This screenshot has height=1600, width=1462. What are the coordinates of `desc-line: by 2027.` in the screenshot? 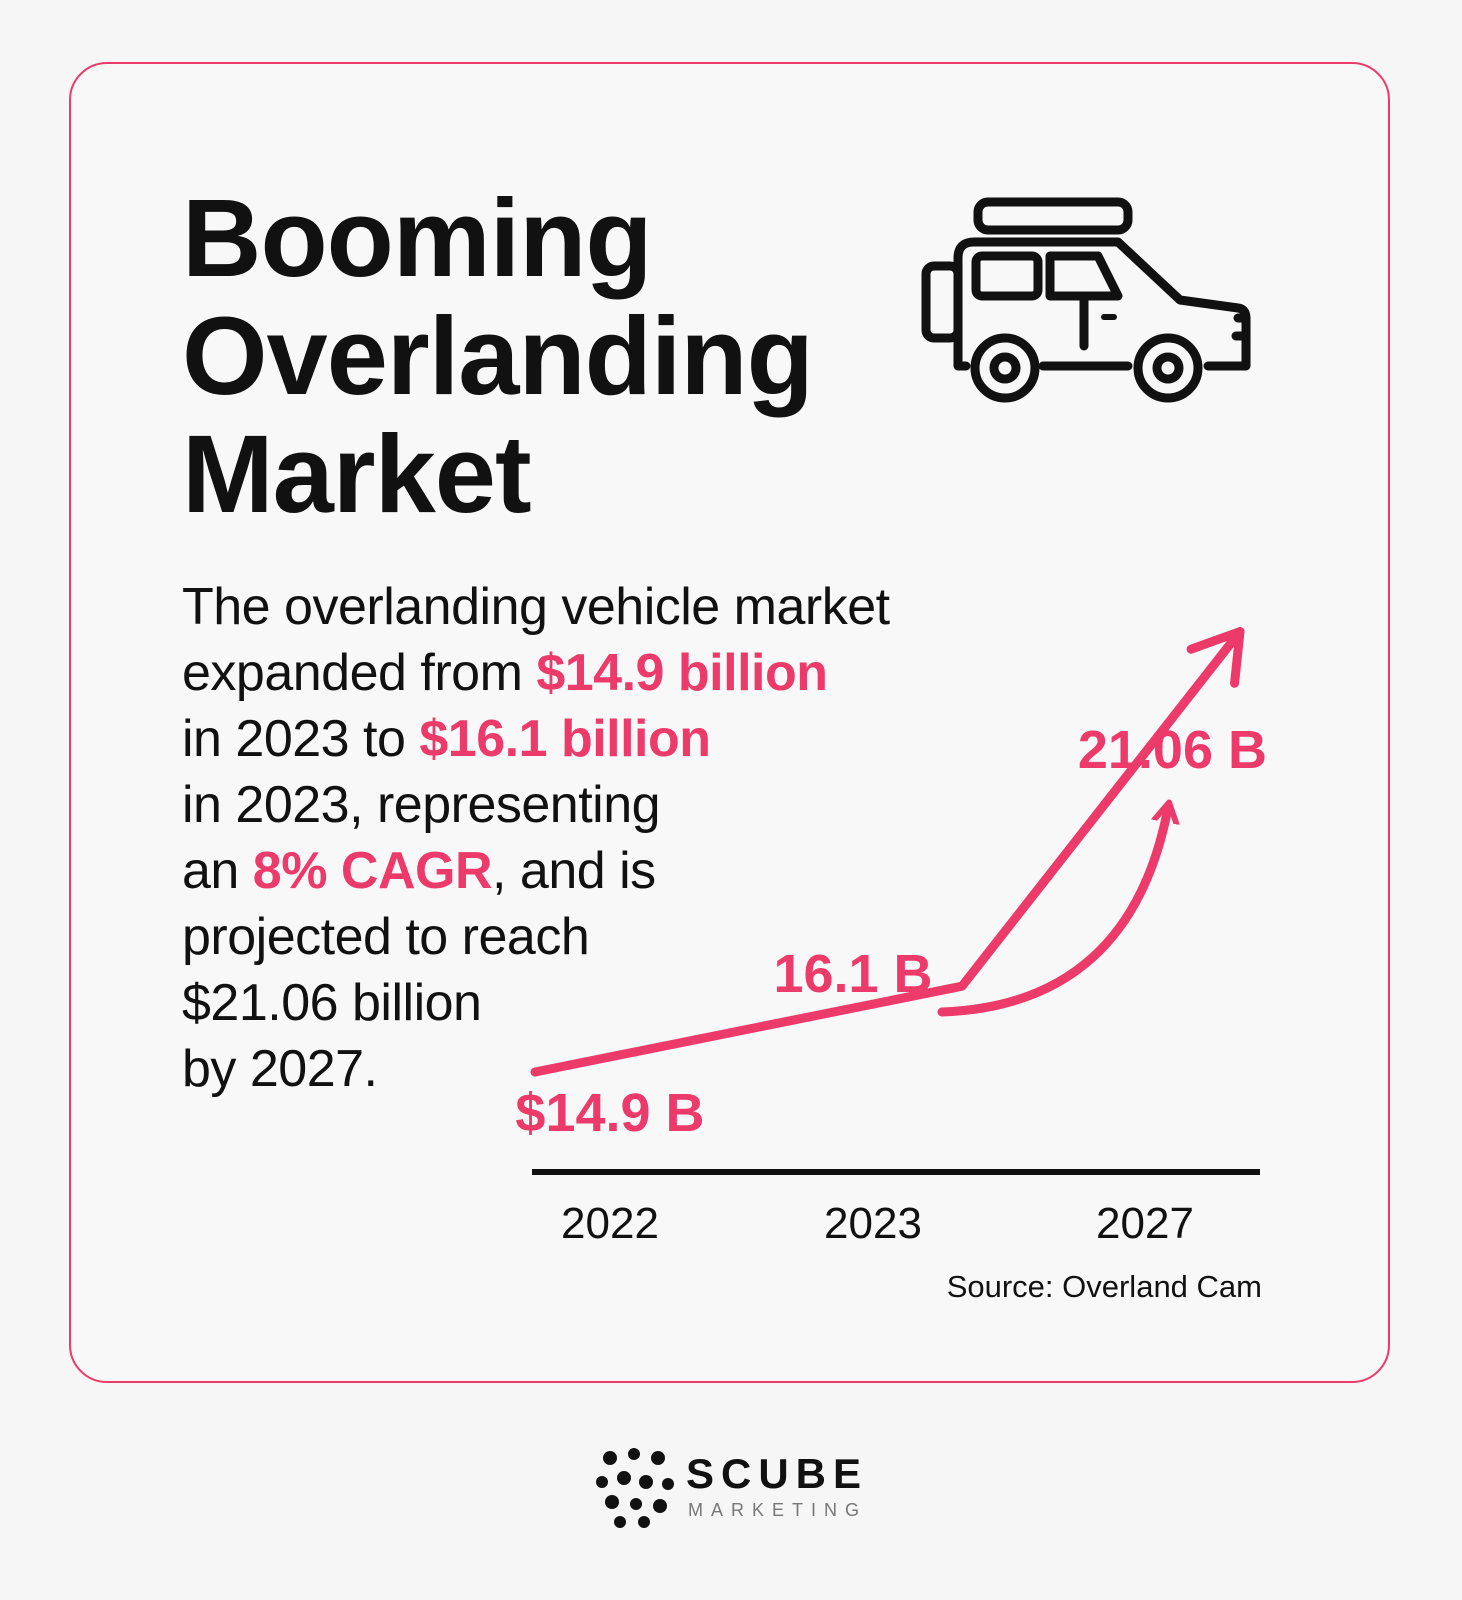 It's located at (280, 1069).